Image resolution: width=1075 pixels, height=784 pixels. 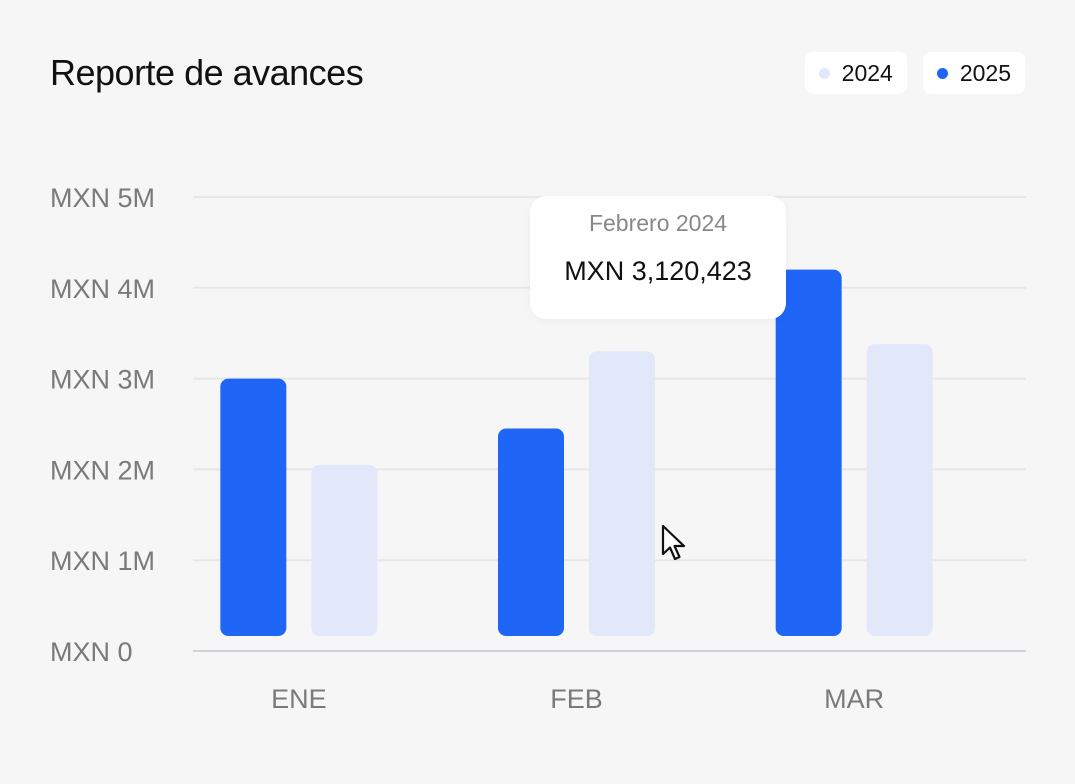 What do you see at coordinates (854, 699) in the screenshot?
I see `x-tick-label: MAR` at bounding box center [854, 699].